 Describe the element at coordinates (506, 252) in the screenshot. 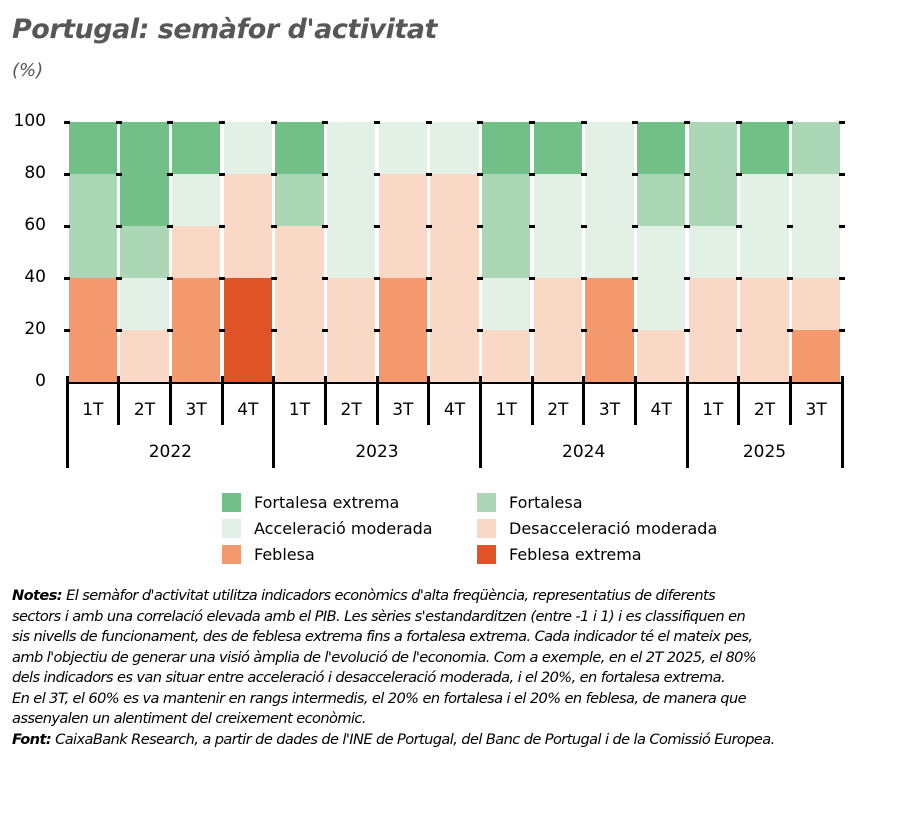

I see `bar-1t-2024` at that location.